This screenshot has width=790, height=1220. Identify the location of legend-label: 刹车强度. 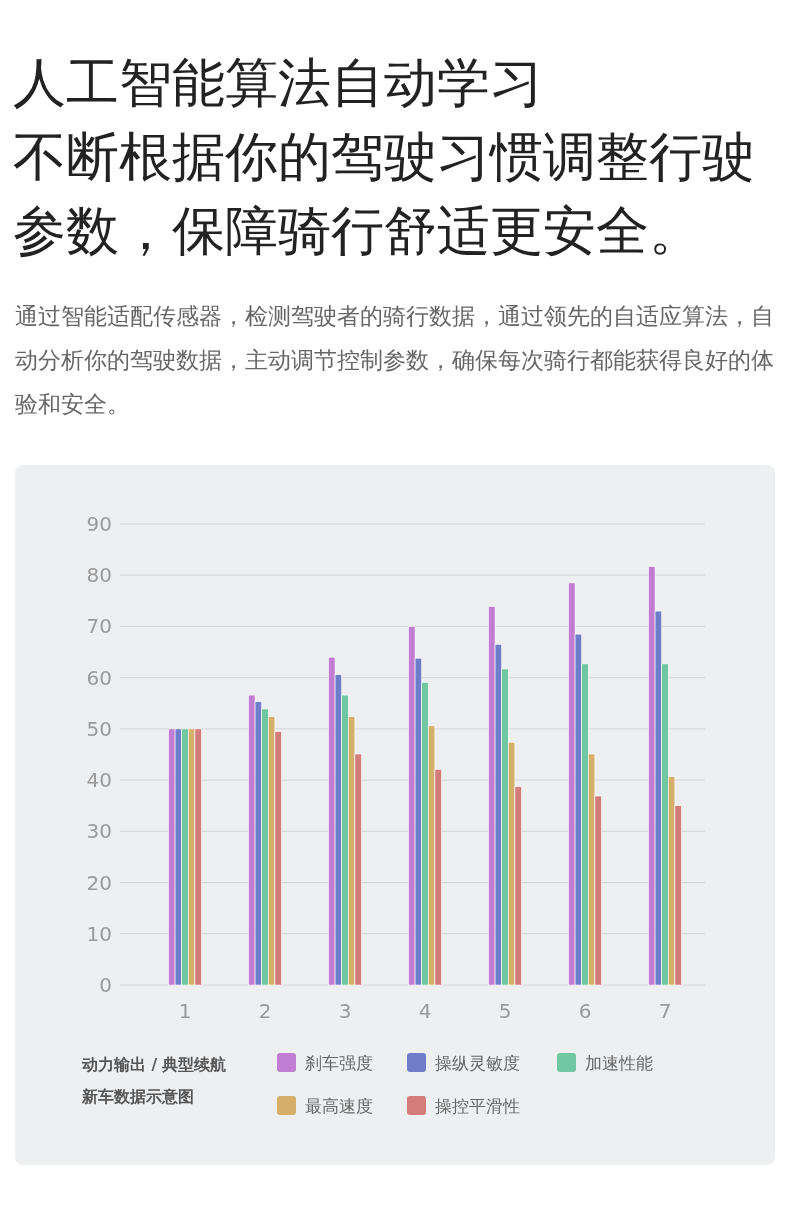
(339, 1063).